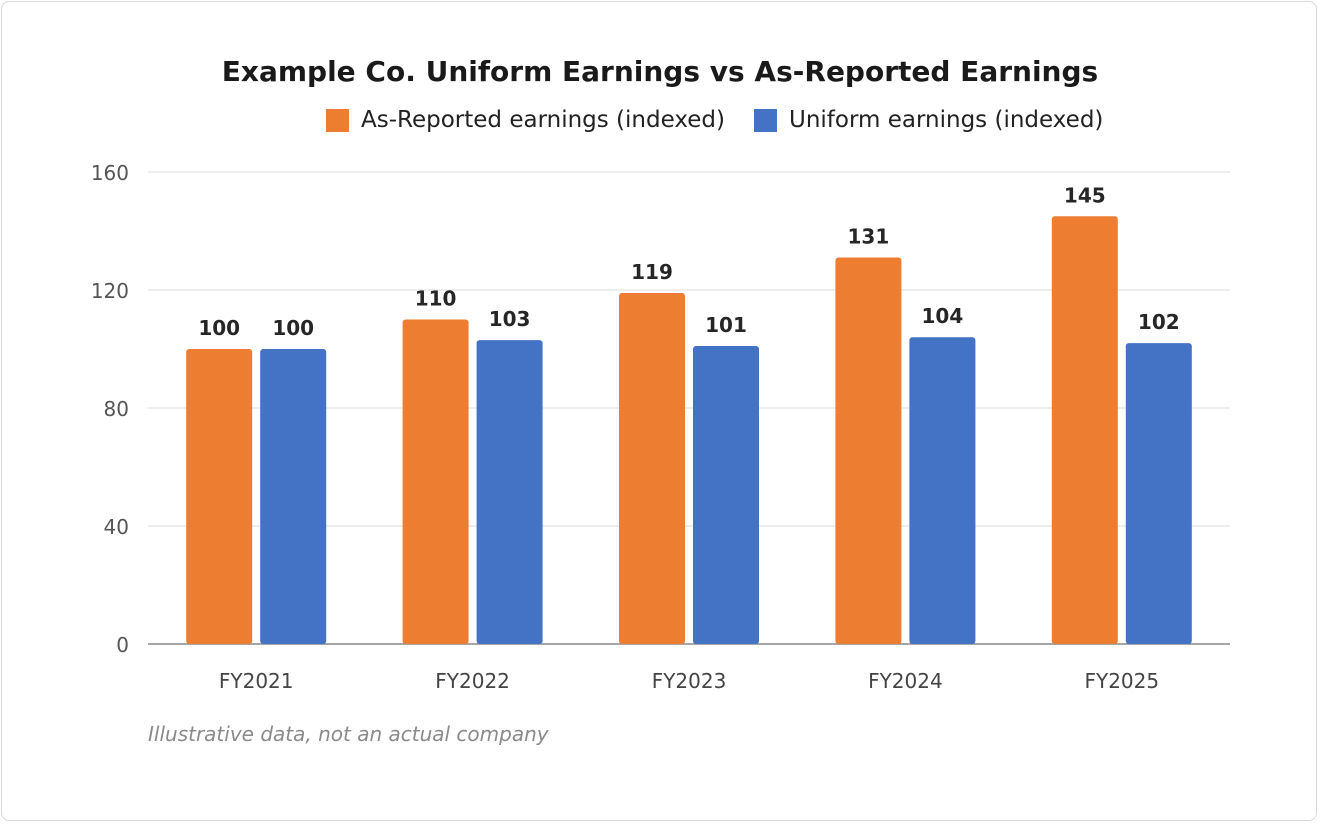 Image resolution: width=1320 pixels, height=824 pixels. What do you see at coordinates (122, 645) in the screenshot?
I see `y-tick-label: 0` at bounding box center [122, 645].